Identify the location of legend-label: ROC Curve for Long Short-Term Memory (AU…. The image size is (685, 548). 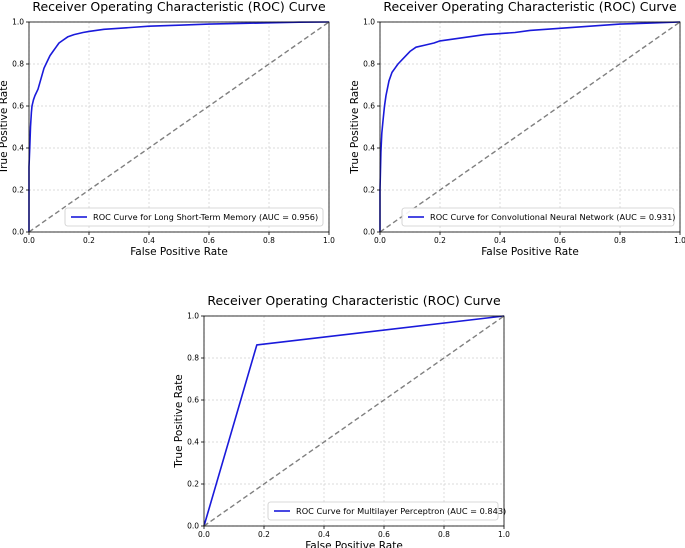
(205, 217).